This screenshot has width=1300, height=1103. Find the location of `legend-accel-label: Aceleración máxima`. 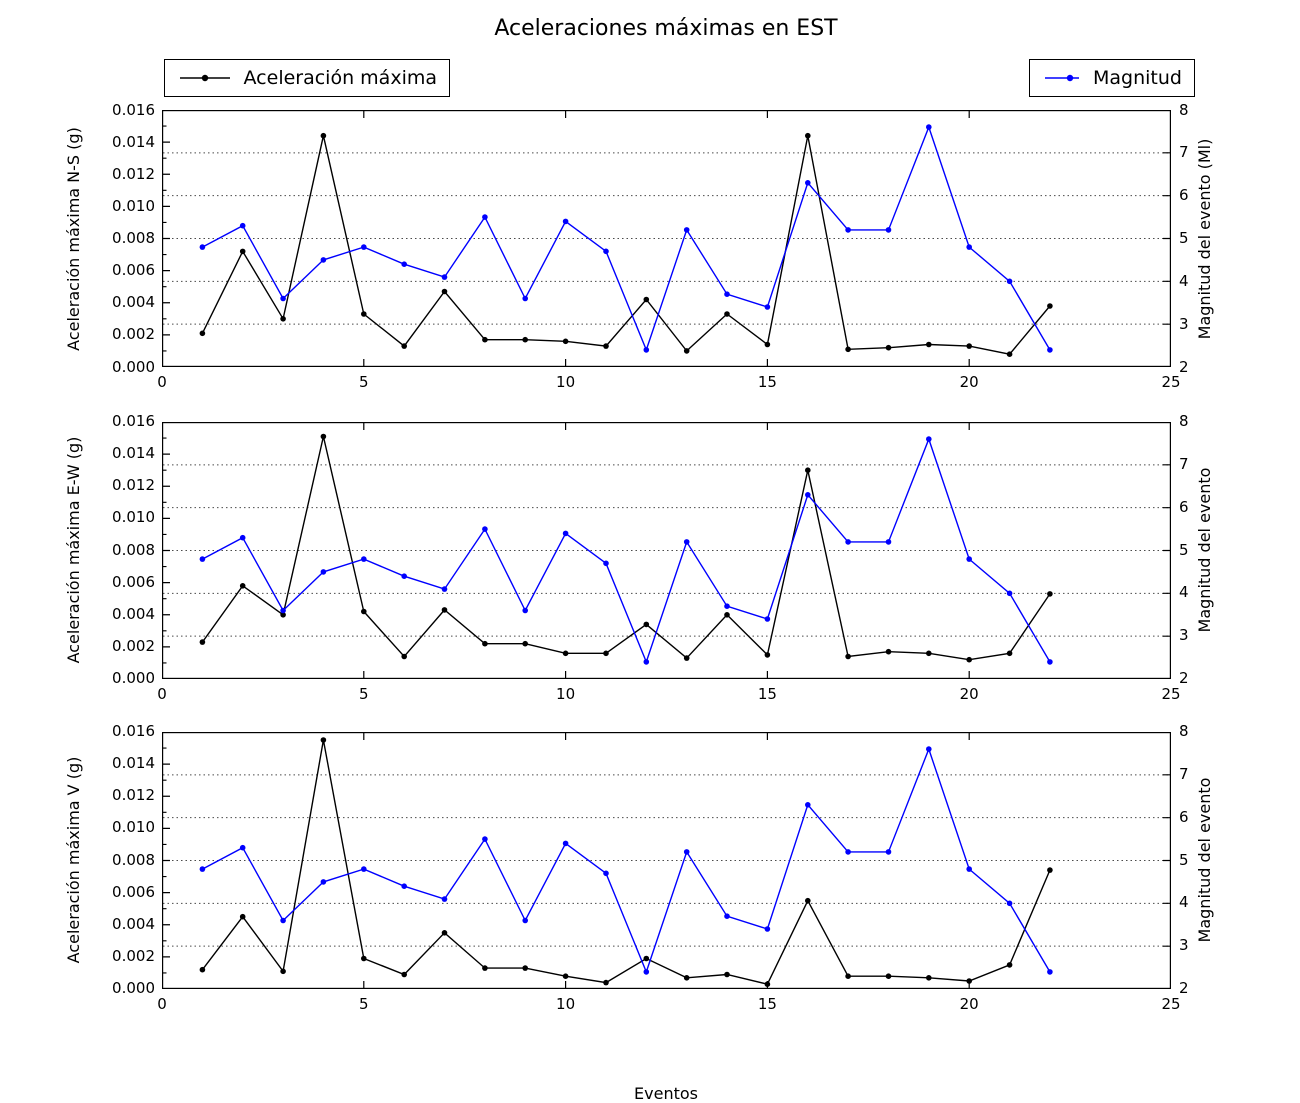

legend-accel-label: Aceleración máxima is located at coordinates (340, 78).